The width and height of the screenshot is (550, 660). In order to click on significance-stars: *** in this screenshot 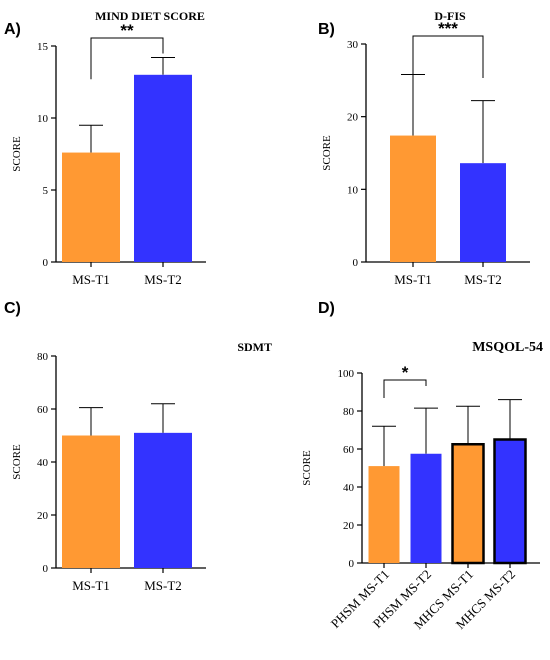, I will do `click(448, 28)`.